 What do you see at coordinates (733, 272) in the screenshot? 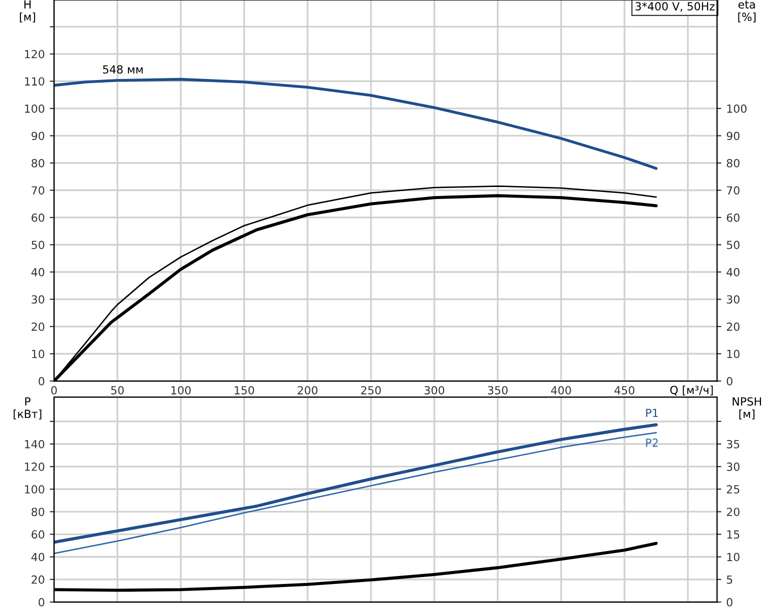
I see `y2-tick-label: 40` at bounding box center [733, 272].